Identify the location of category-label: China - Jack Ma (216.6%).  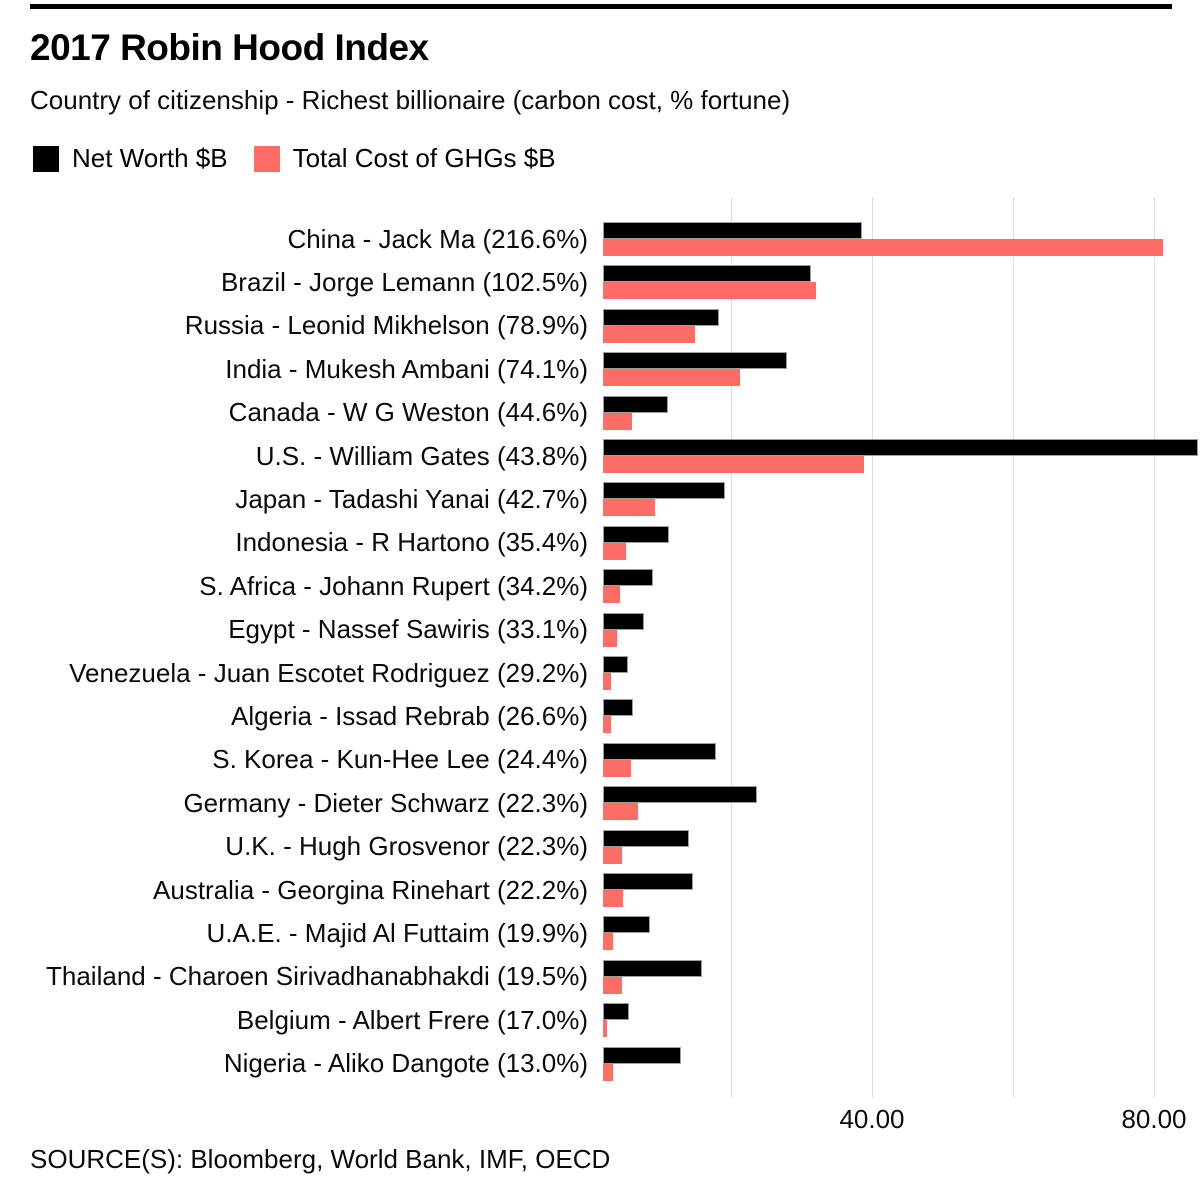
(437, 238).